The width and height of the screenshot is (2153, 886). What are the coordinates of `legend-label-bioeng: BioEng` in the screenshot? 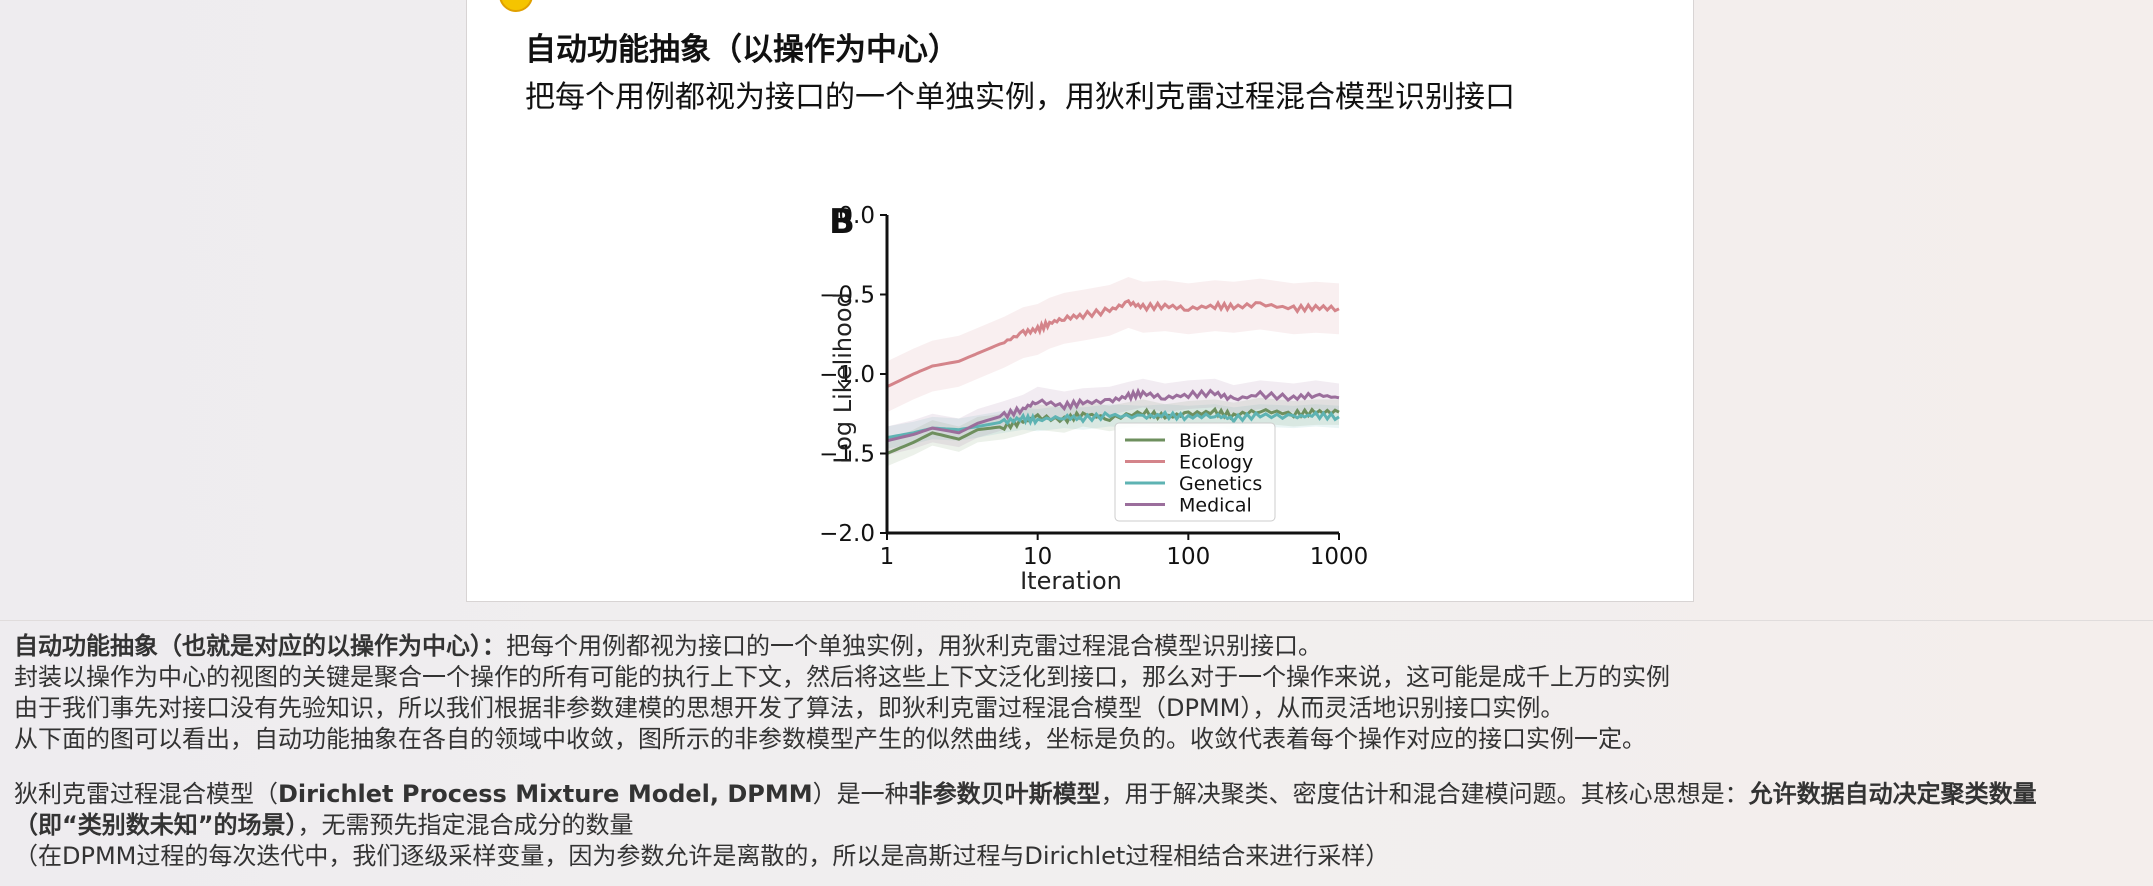 It's located at (1212, 441).